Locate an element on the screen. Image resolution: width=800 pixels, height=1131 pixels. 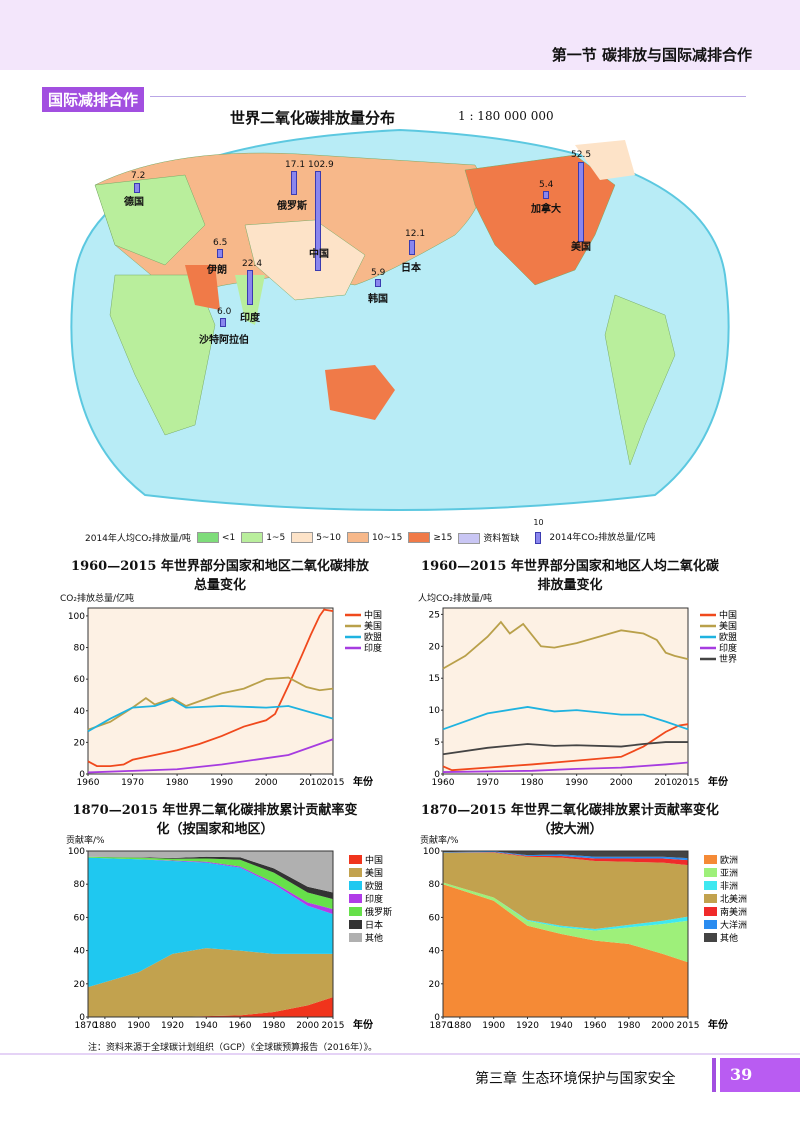
japan-bar is located at coordinates (412, 247).